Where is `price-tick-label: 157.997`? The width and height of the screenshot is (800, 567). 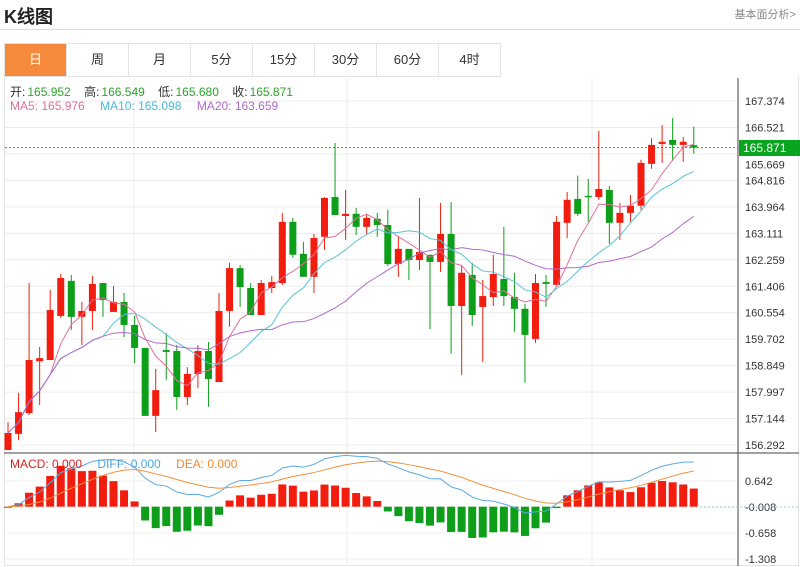 price-tick-label: 157.997 is located at coordinates (765, 393).